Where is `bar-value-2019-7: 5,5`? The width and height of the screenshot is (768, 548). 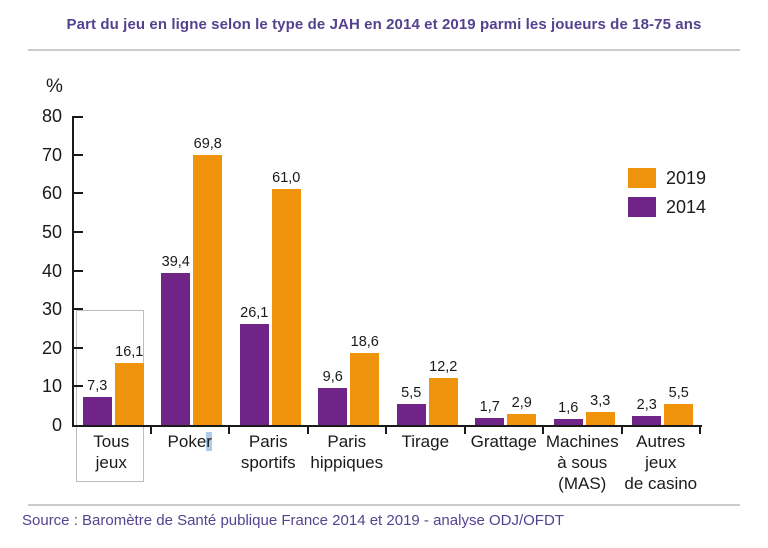 bar-value-2019-7: 5,5 is located at coordinates (678, 392).